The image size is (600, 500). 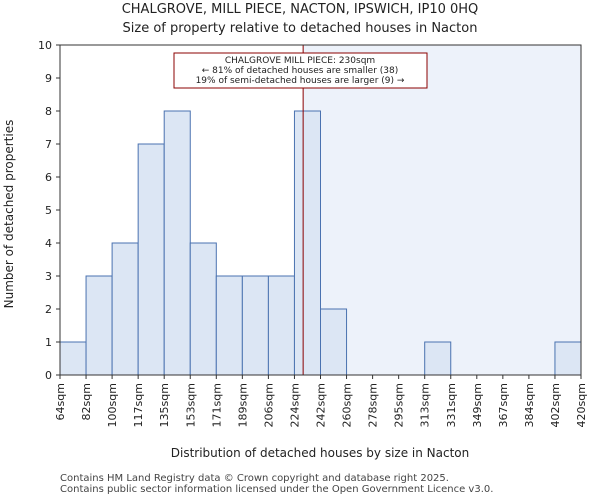 What do you see at coordinates (300, 61) in the screenshot?
I see `annotation-line-1: CHALGROVE MILL PIECE: 230sqm` at bounding box center [300, 61].